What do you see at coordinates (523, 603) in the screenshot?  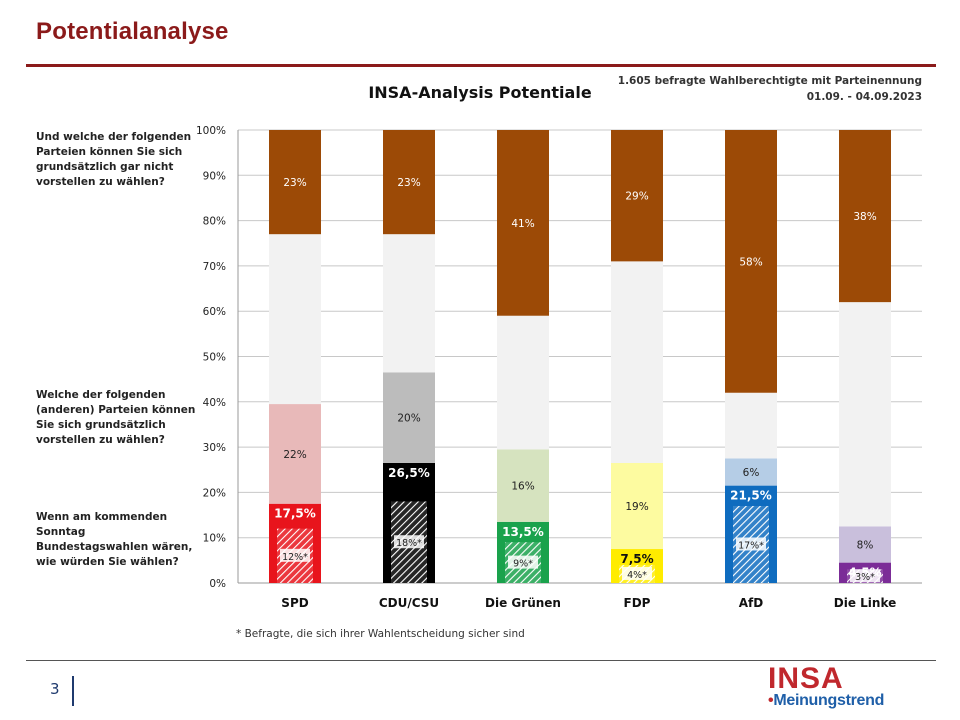 I see `x-tick-label: Die Grünen` at bounding box center [523, 603].